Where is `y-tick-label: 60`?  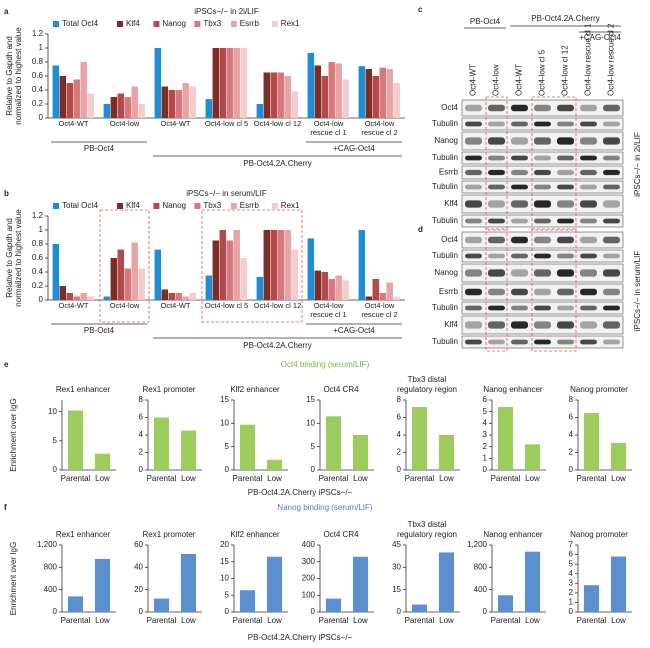
y-tick-label: 60 is located at coordinates (138, 544).